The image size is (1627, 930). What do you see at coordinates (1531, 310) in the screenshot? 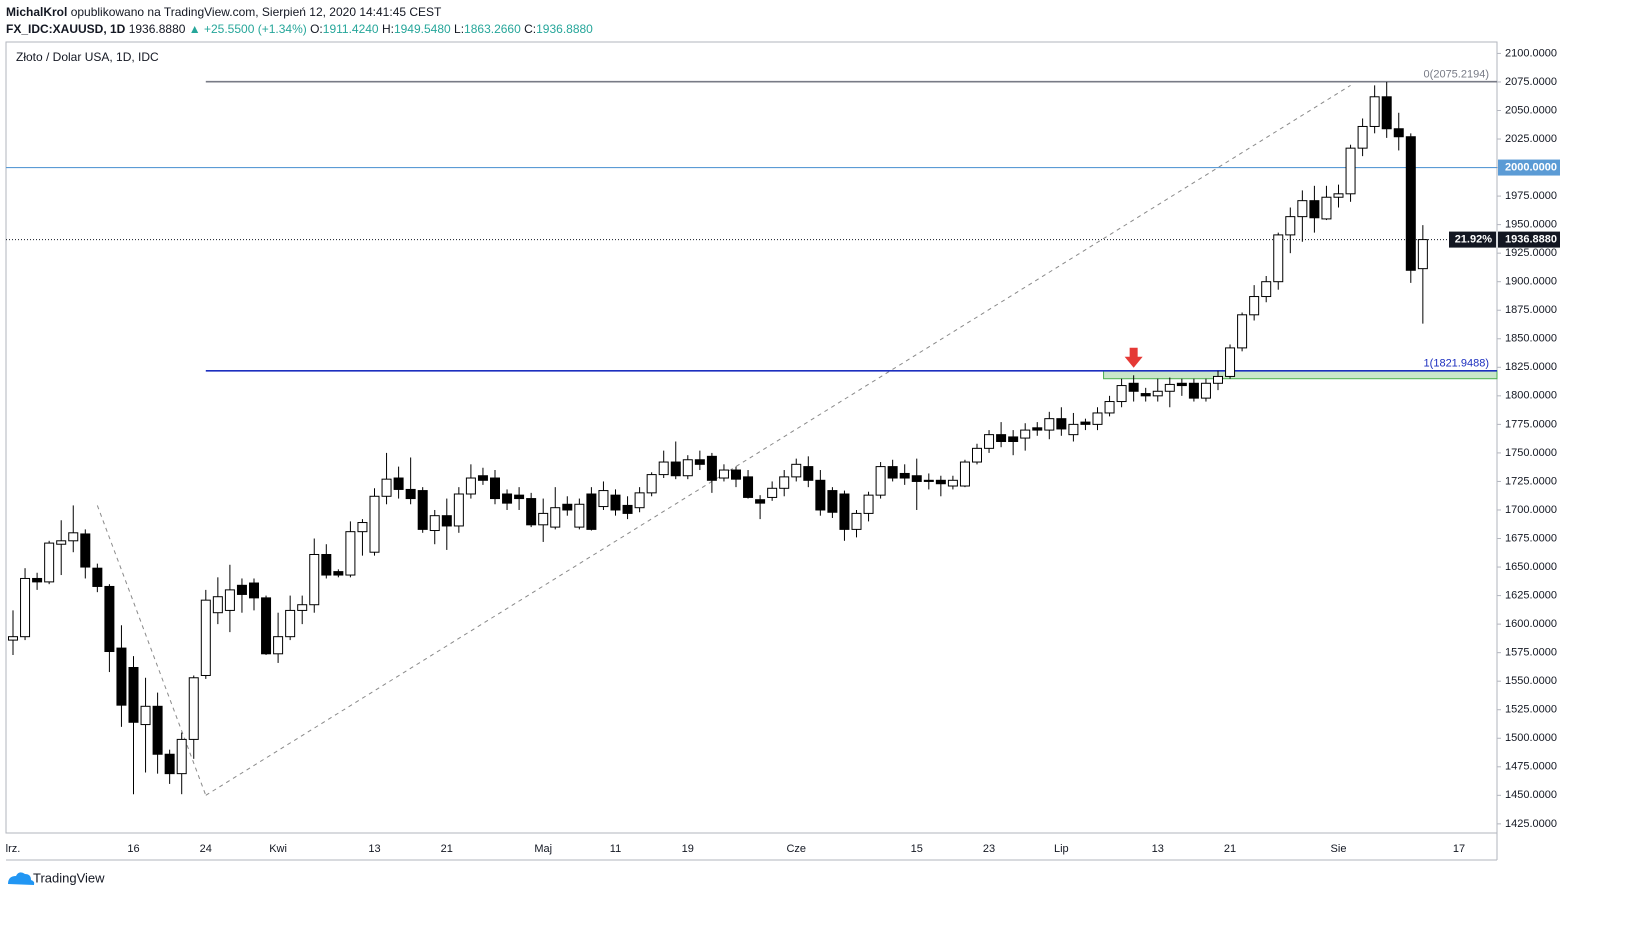
I see `y-tick-label: 1875.0000` at bounding box center [1531, 310].